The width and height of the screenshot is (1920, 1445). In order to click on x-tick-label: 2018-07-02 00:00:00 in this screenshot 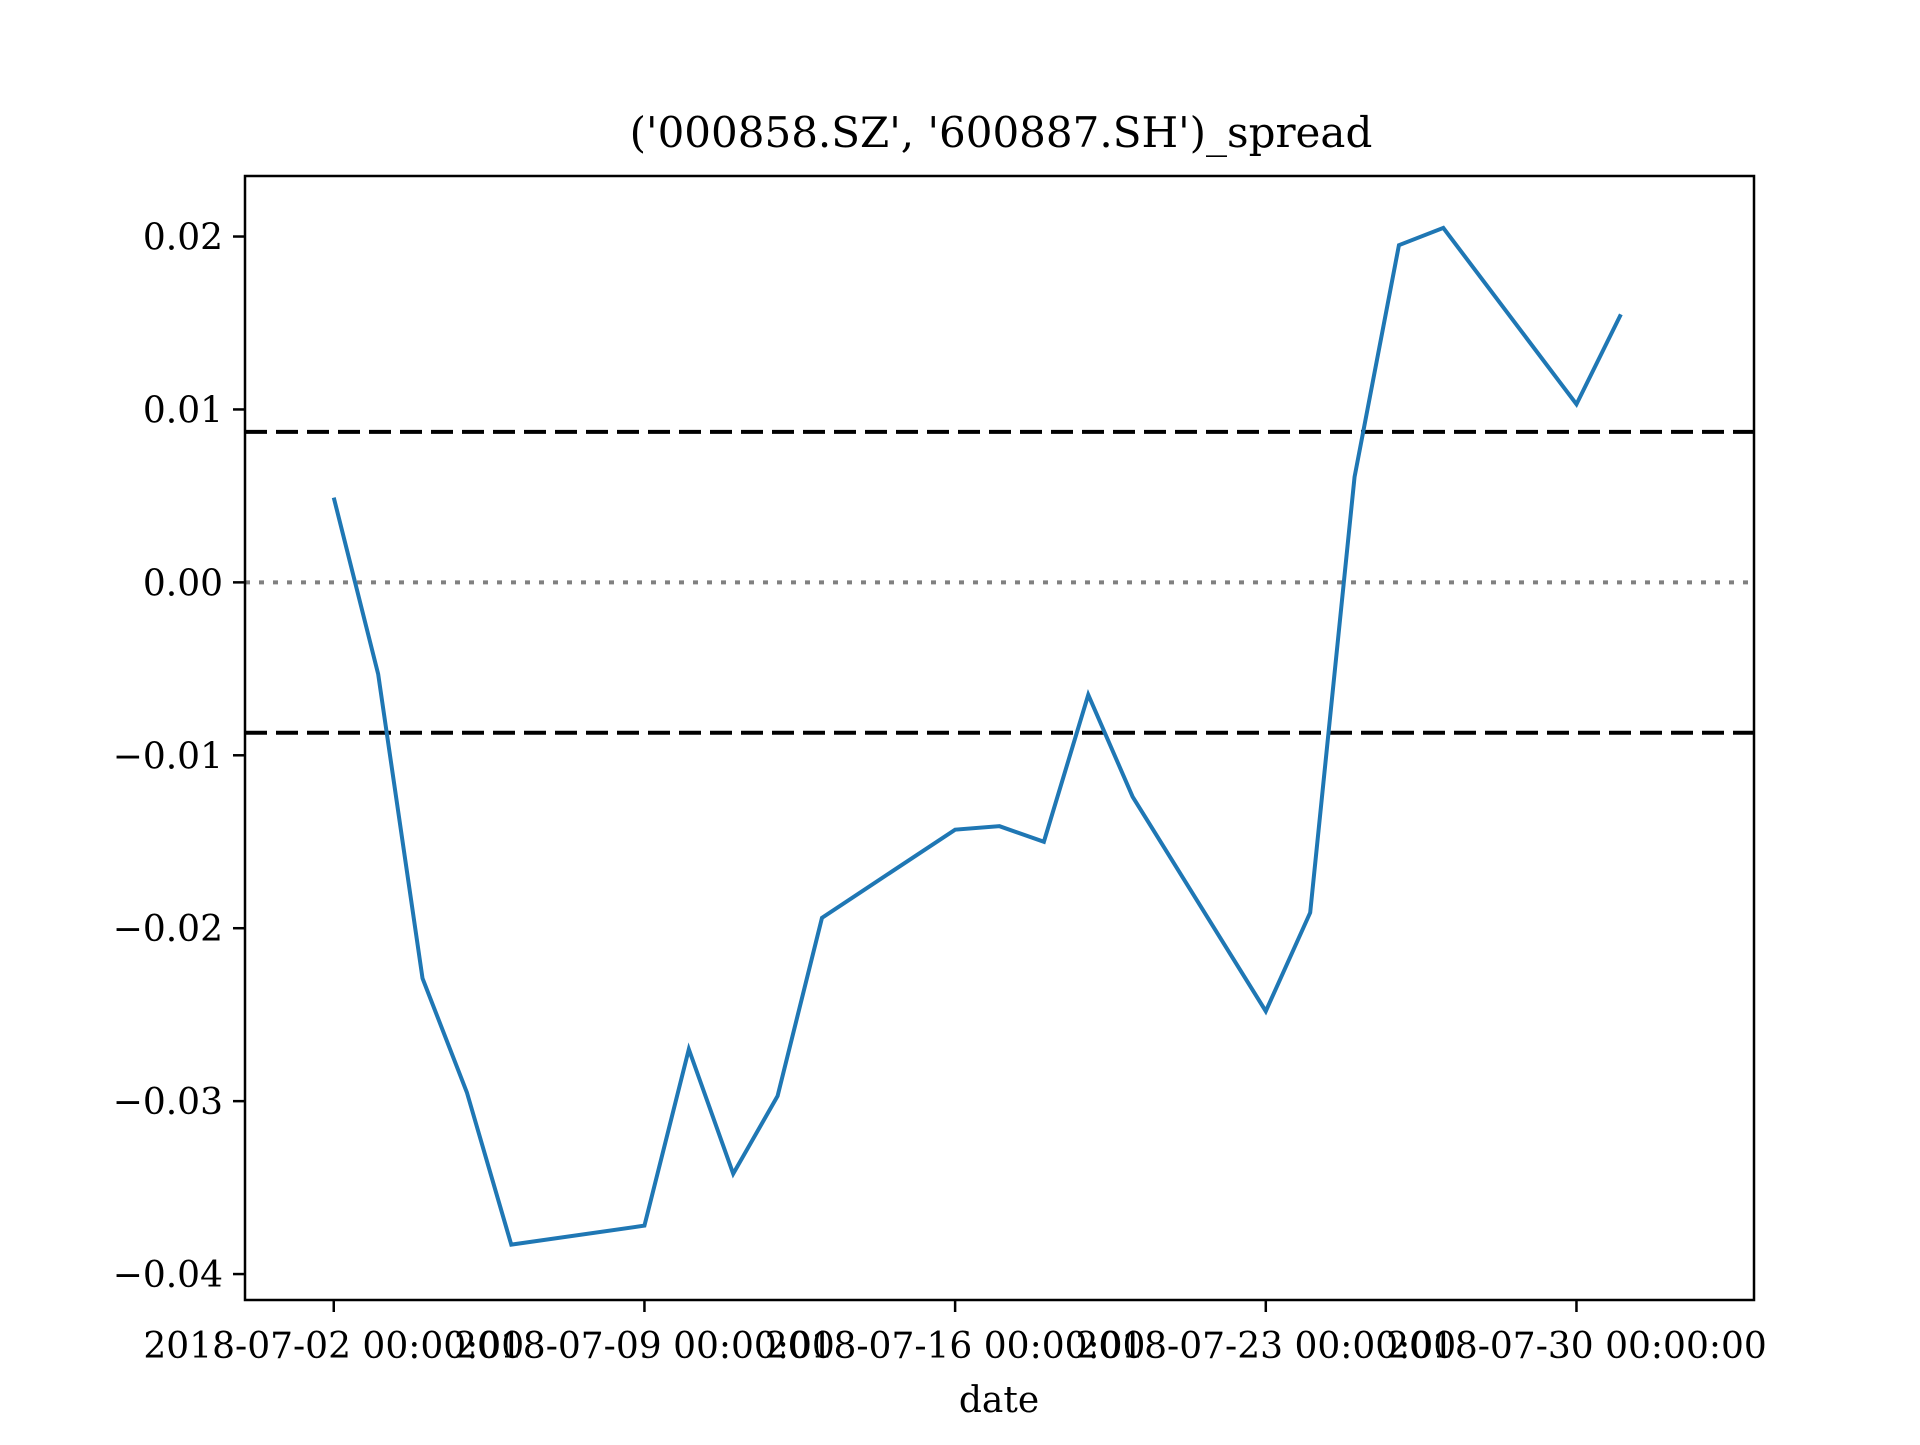, I will do `click(333, 1346)`.